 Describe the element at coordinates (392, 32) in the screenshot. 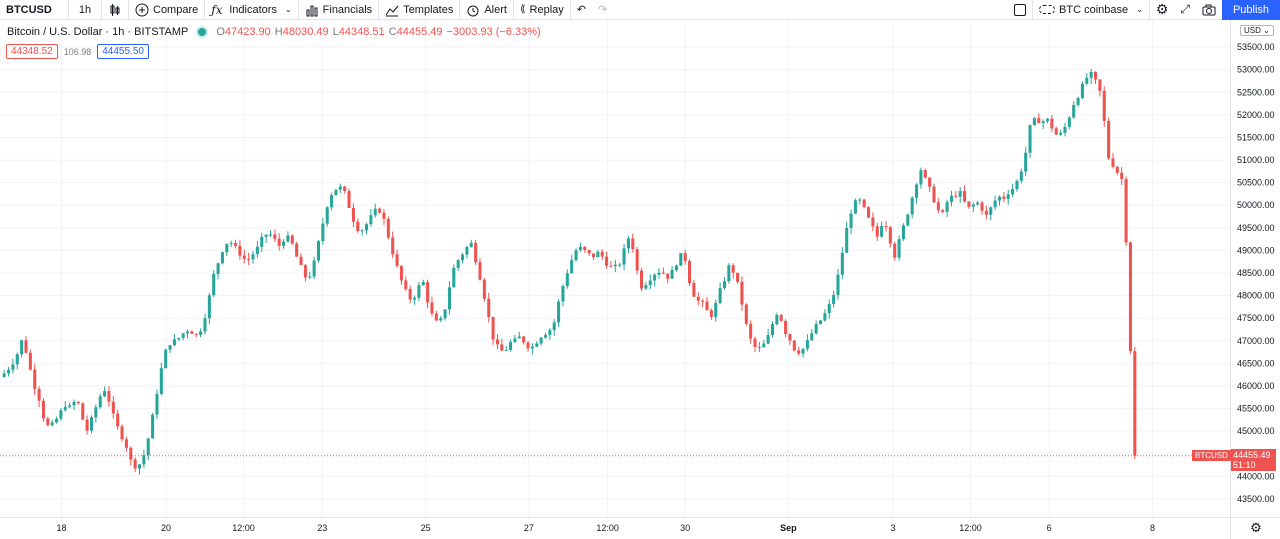

I see `close-key: C` at that location.